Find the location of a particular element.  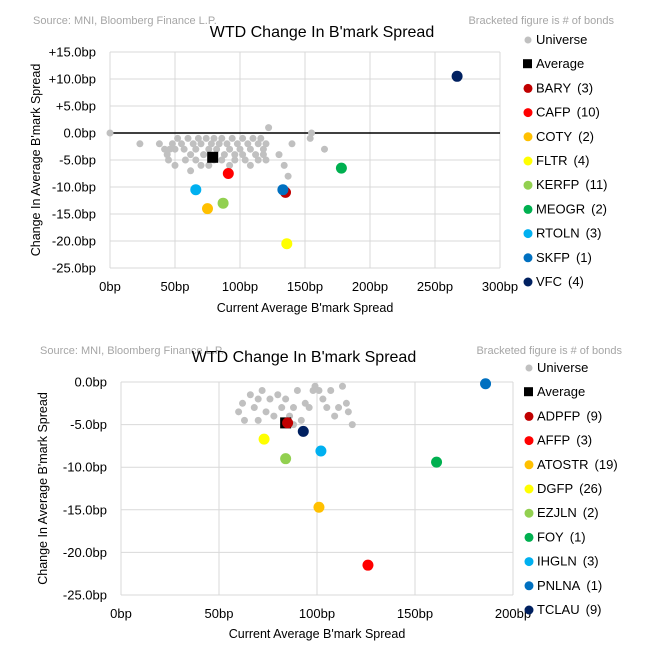

chart-2-legend-label-affp: AFFP (3) is located at coordinates (564, 440).